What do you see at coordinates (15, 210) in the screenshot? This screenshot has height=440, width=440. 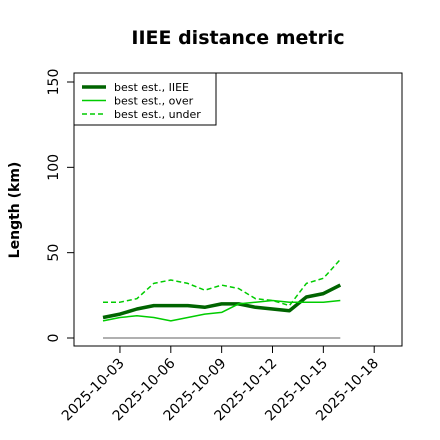 I see `y-axis-label: Length (km)` at bounding box center [15, 210].